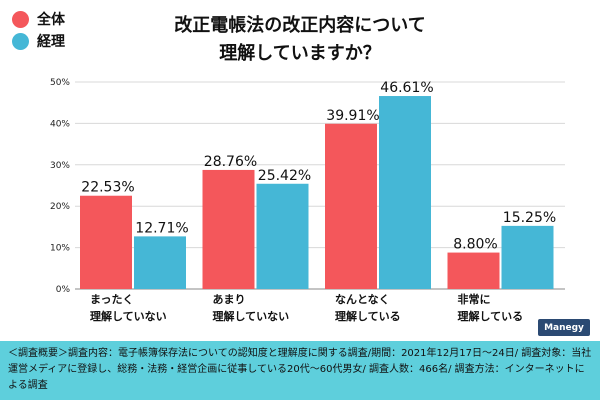 The width and height of the screenshot is (600, 400). I want to click on legend-label-series2: 経理, so click(51, 42).